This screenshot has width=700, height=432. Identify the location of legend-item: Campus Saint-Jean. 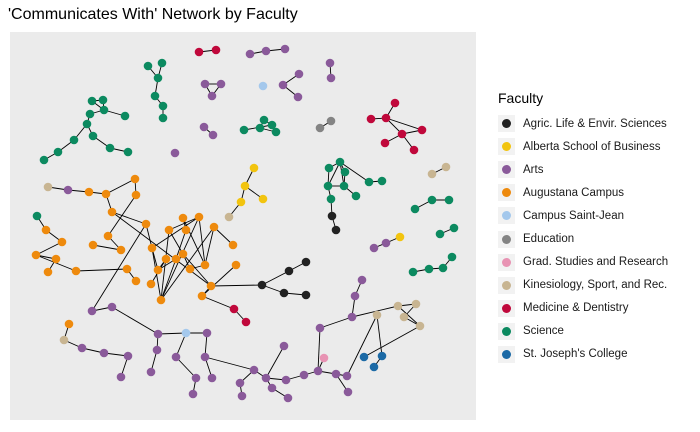
(595, 215).